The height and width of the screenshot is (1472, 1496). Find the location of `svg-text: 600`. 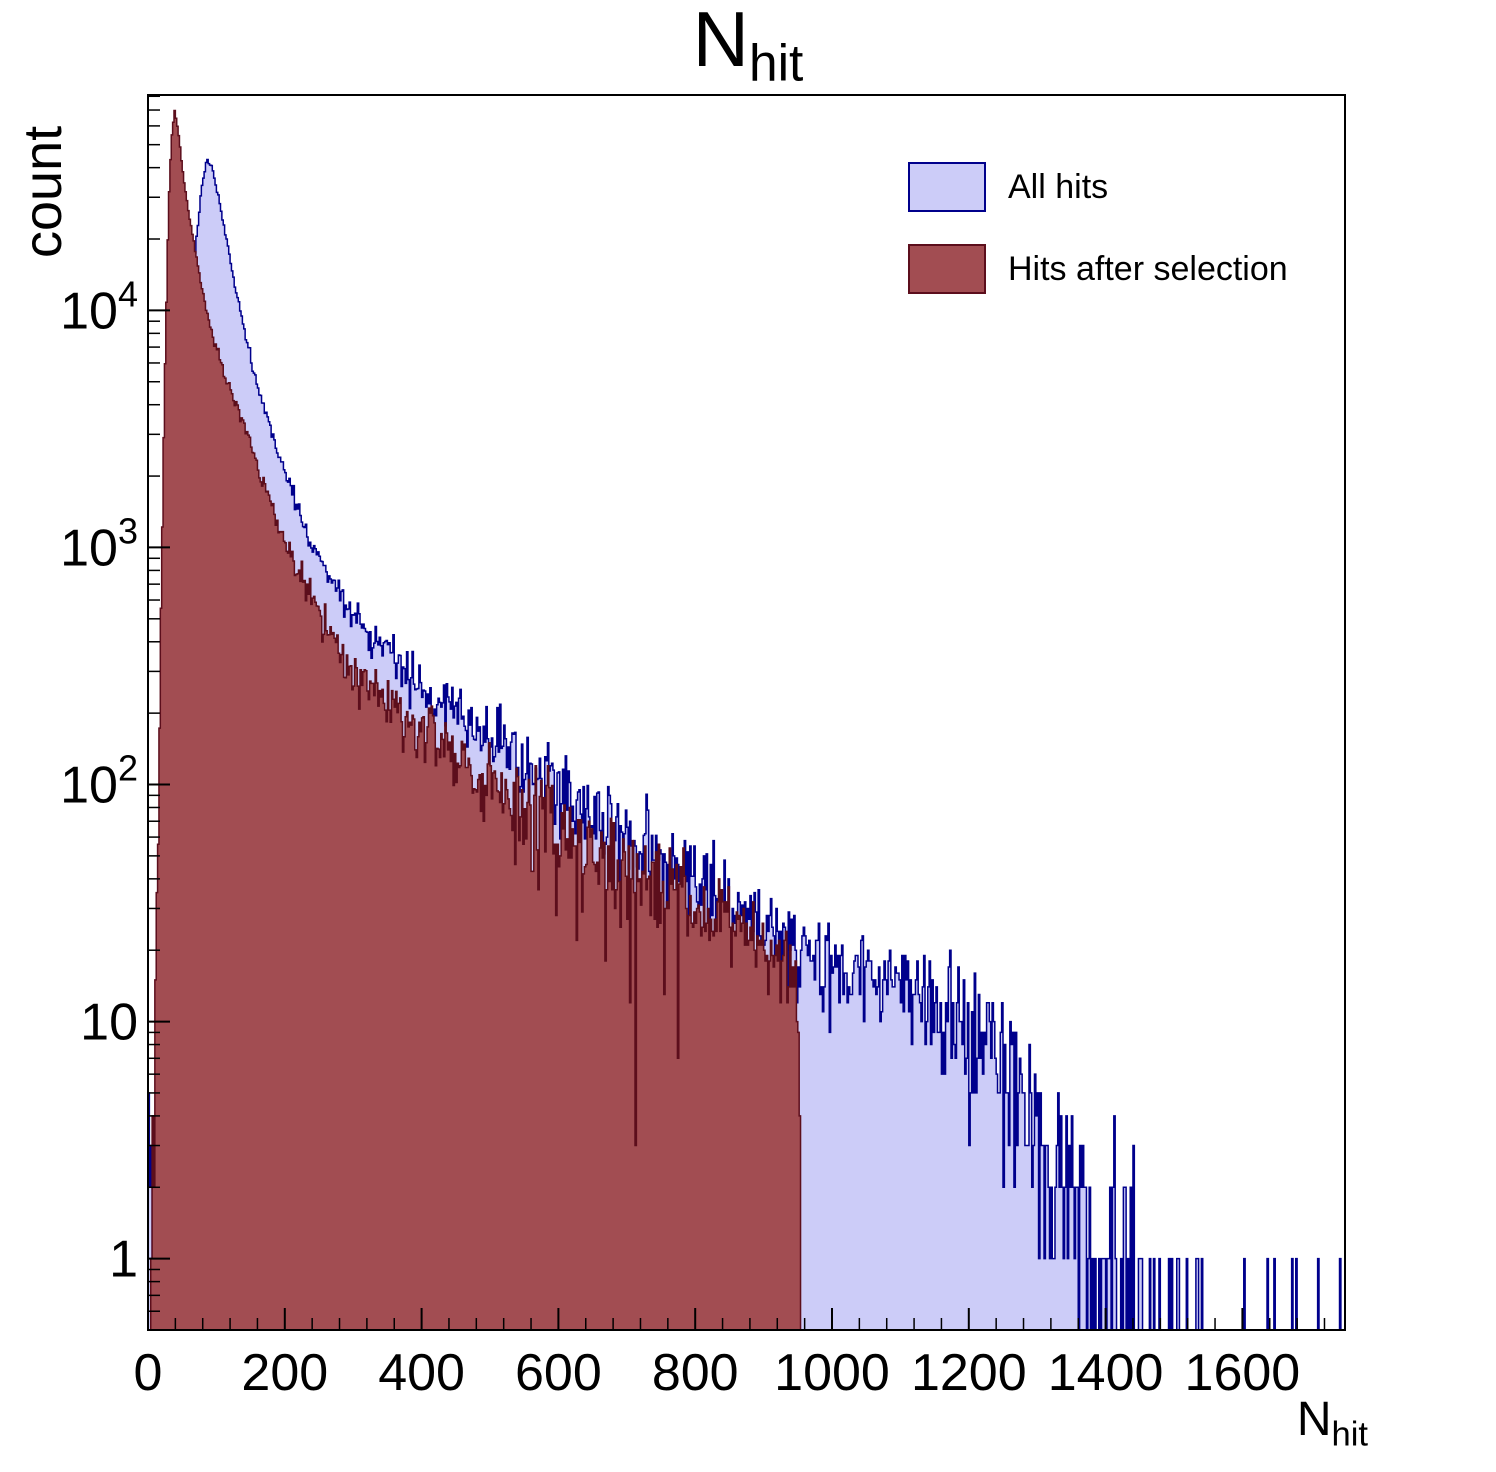

svg-text: 600 is located at coordinates (558, 1373).